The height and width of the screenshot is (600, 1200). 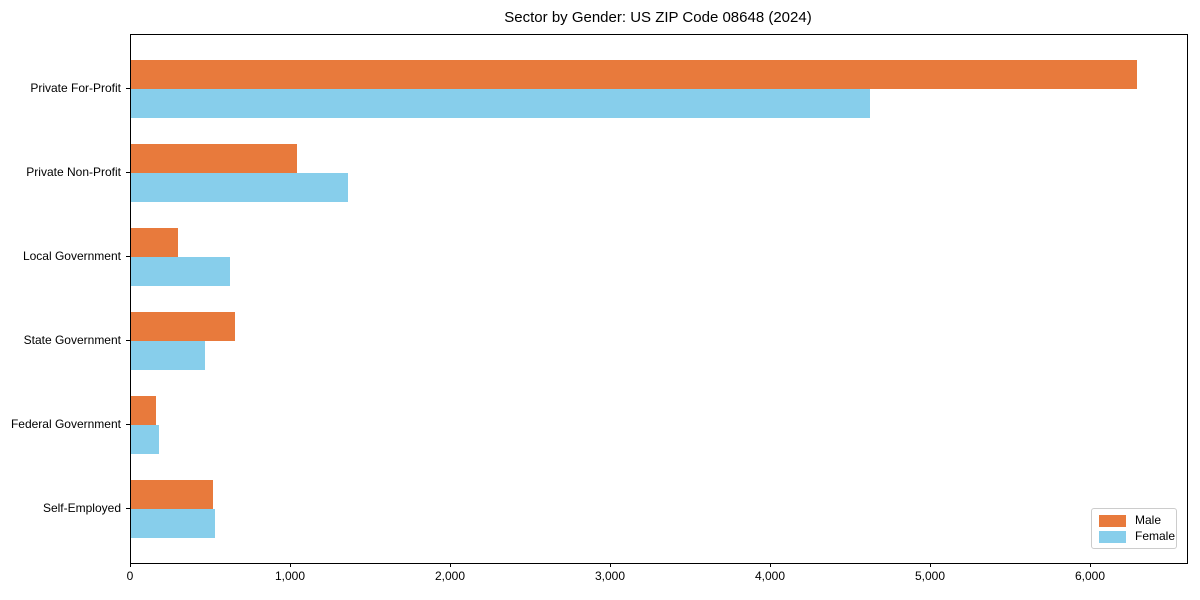 I want to click on bar-female-local-government, so click(x=180, y=271).